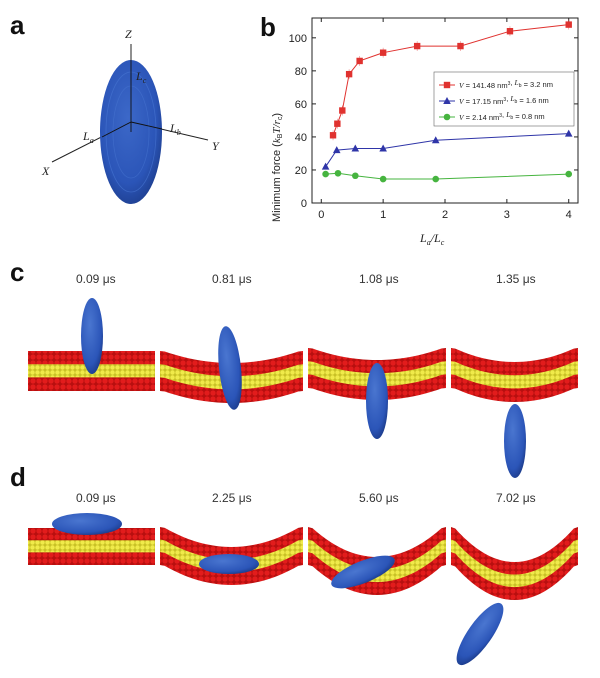  I want to click on row-c-time-2: 0.81 μs, so click(232, 279).